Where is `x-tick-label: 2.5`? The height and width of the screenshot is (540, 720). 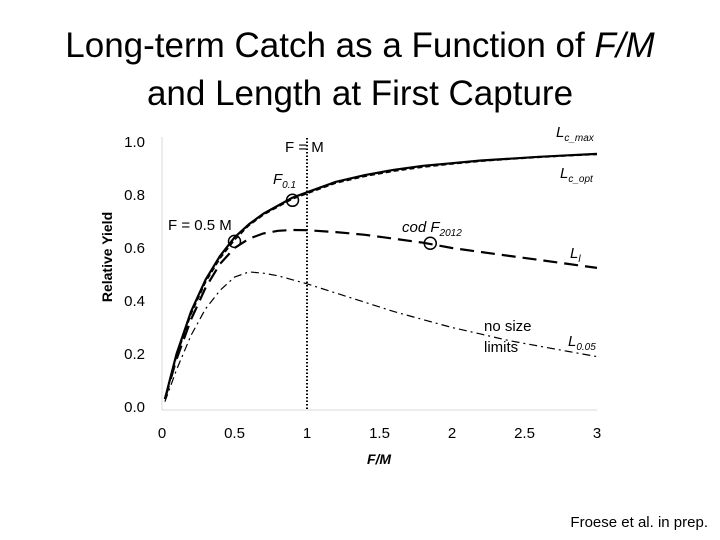 x-tick-label: 2.5 is located at coordinates (524, 433).